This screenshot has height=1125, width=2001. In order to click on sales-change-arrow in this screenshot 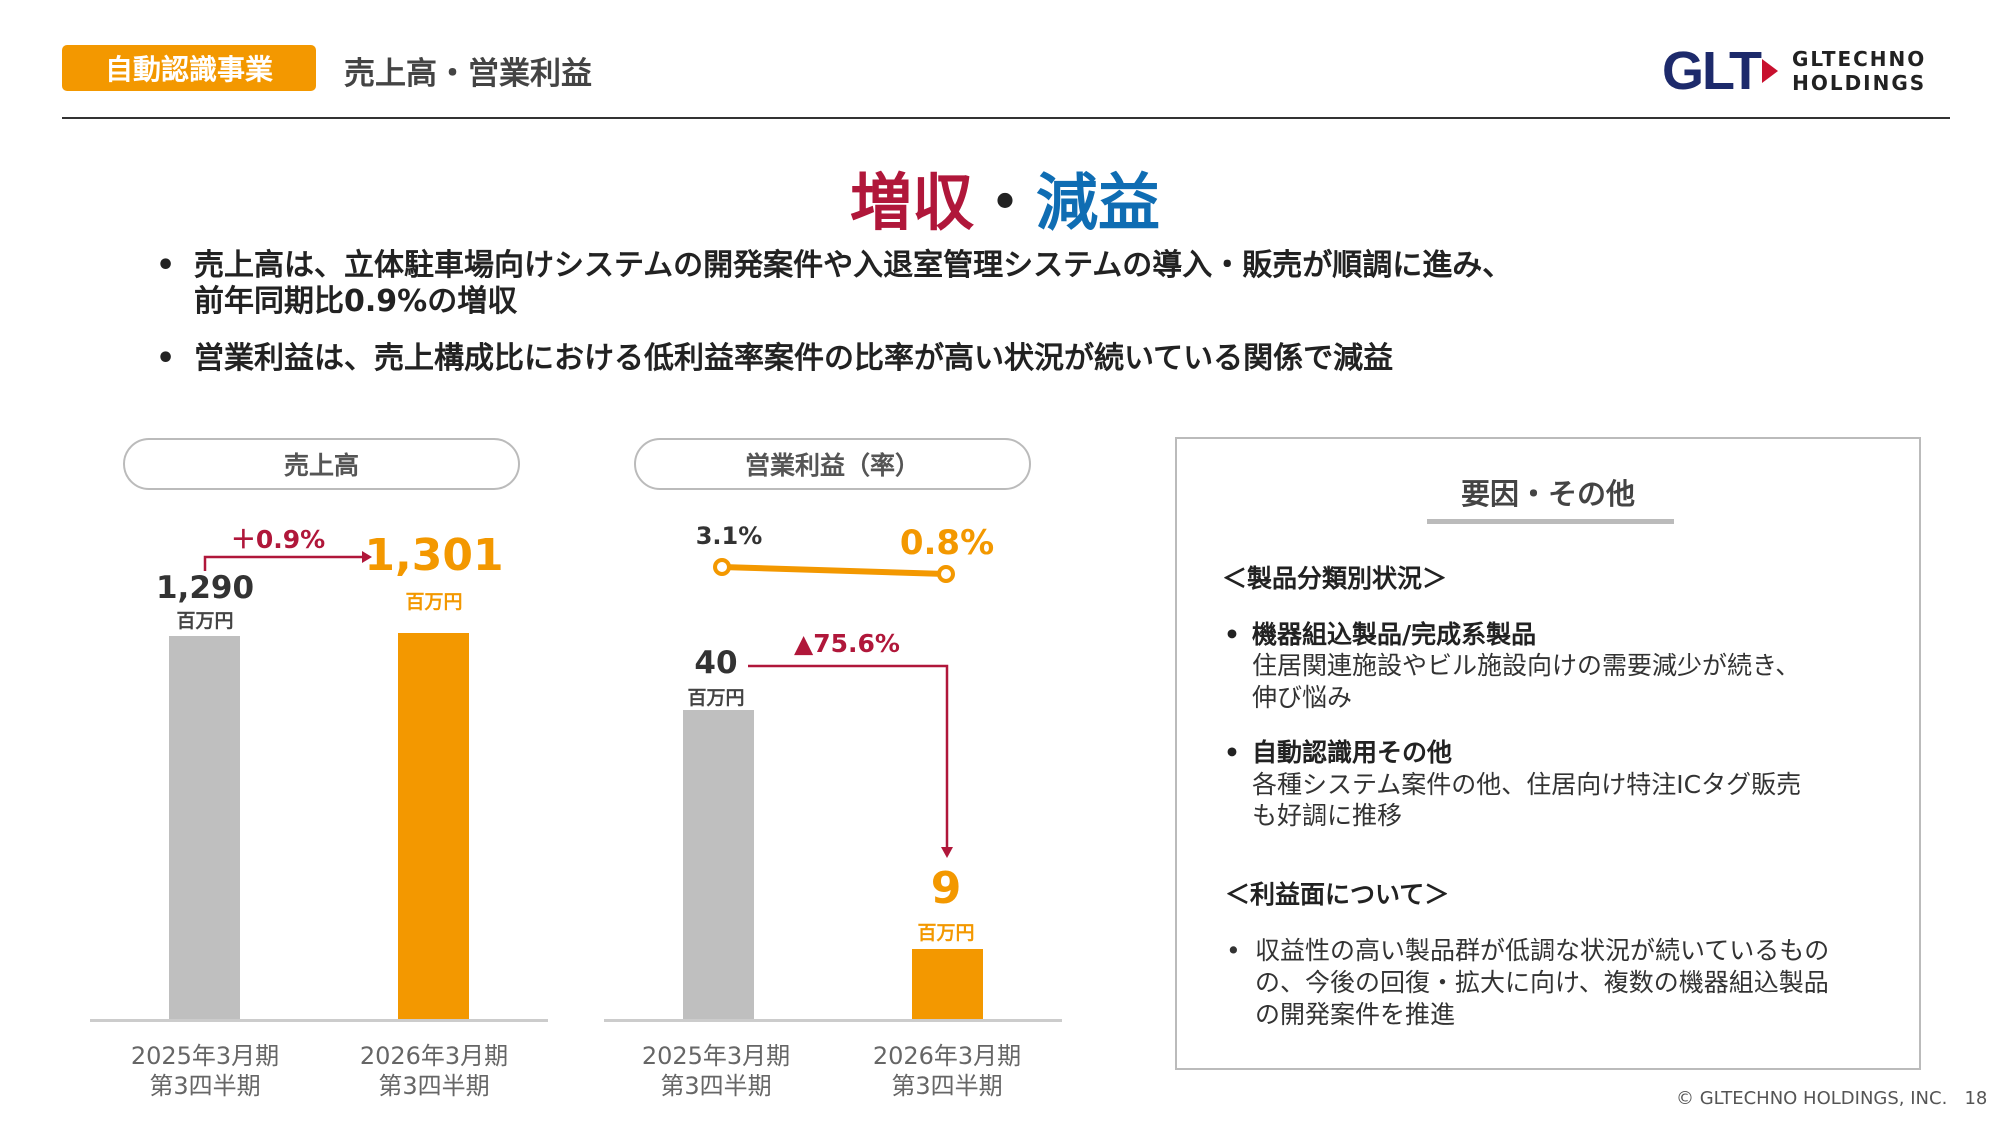, I will do `click(284, 563)`.